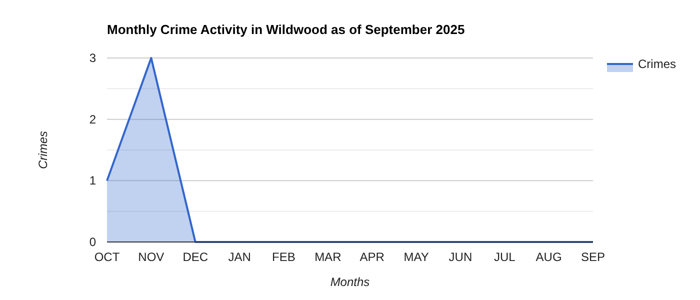 The image size is (700, 300). I want to click on x-tick-label: JUL, so click(505, 257).